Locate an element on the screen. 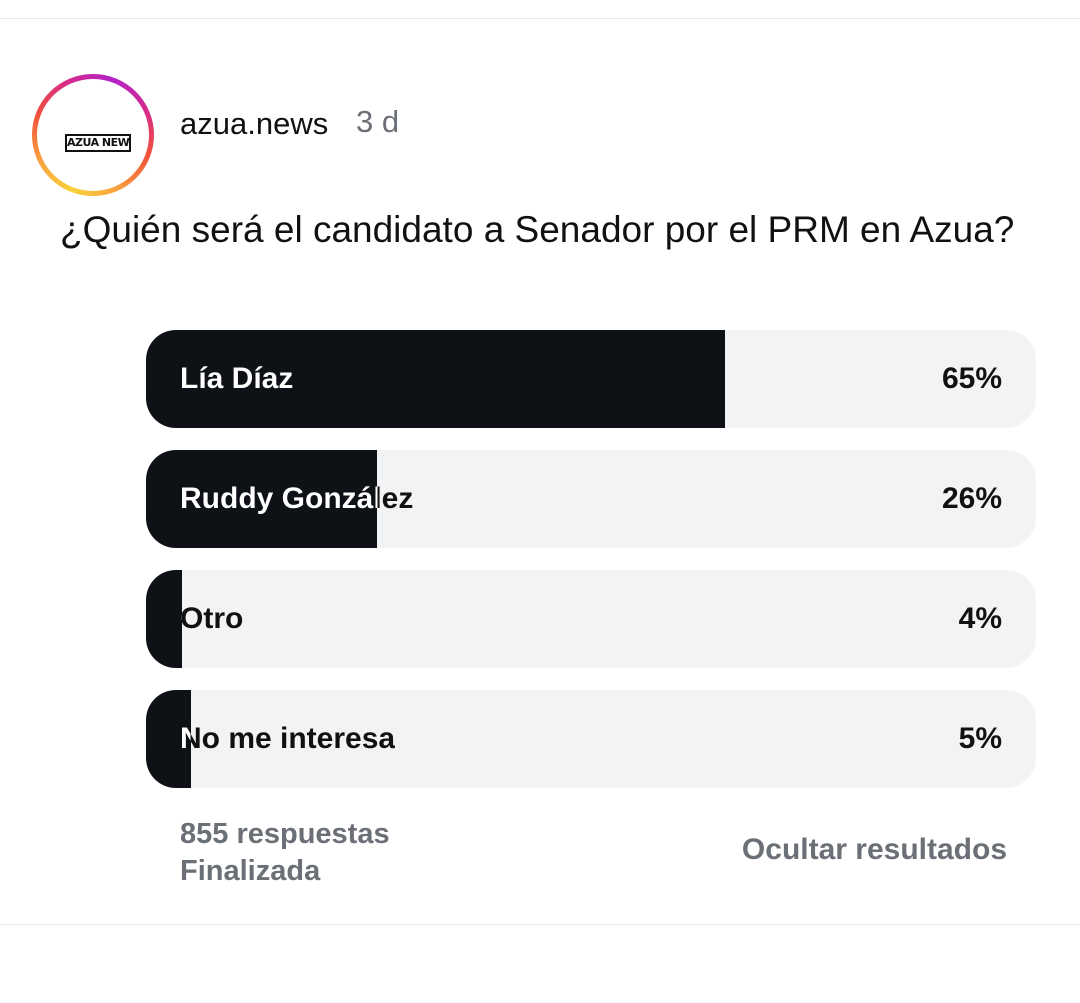 The width and height of the screenshot is (1080, 1003). poll-option-label: Otro is located at coordinates (211, 619).